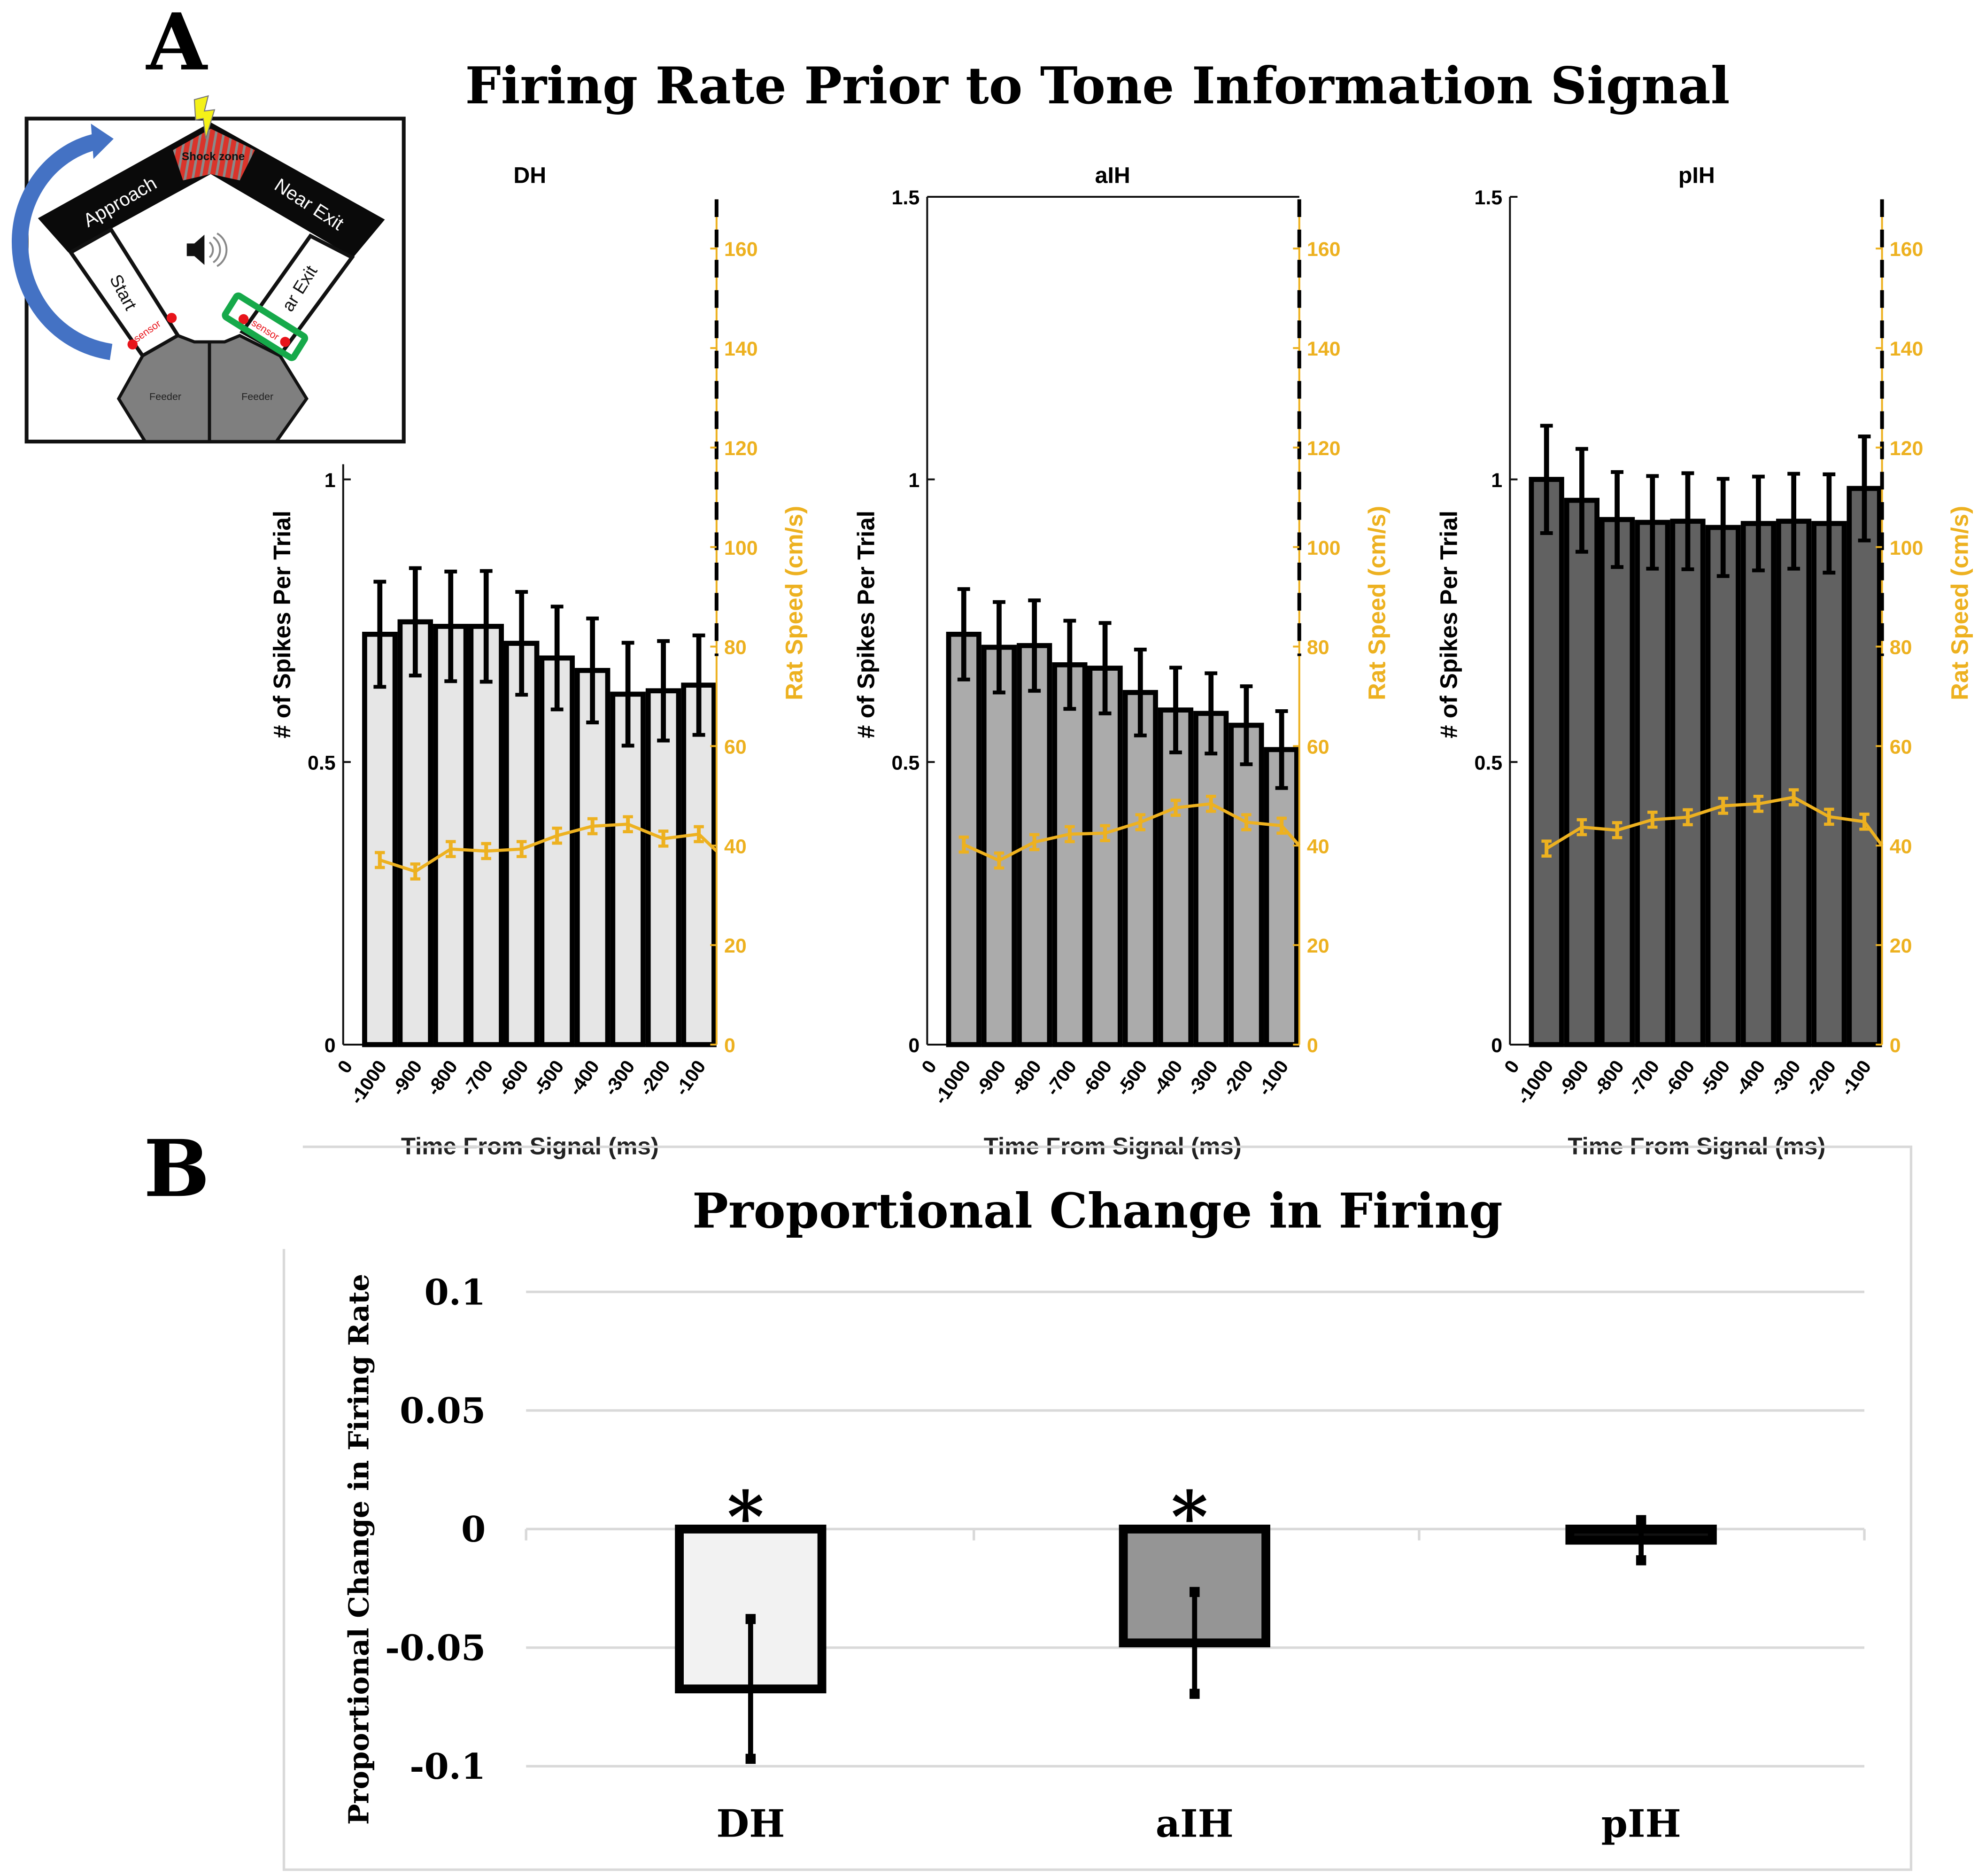 Image resolution: width=1978 pixels, height=1876 pixels. What do you see at coordinates (165, 397) in the screenshot?
I see `feeder-left-label: Feeder` at bounding box center [165, 397].